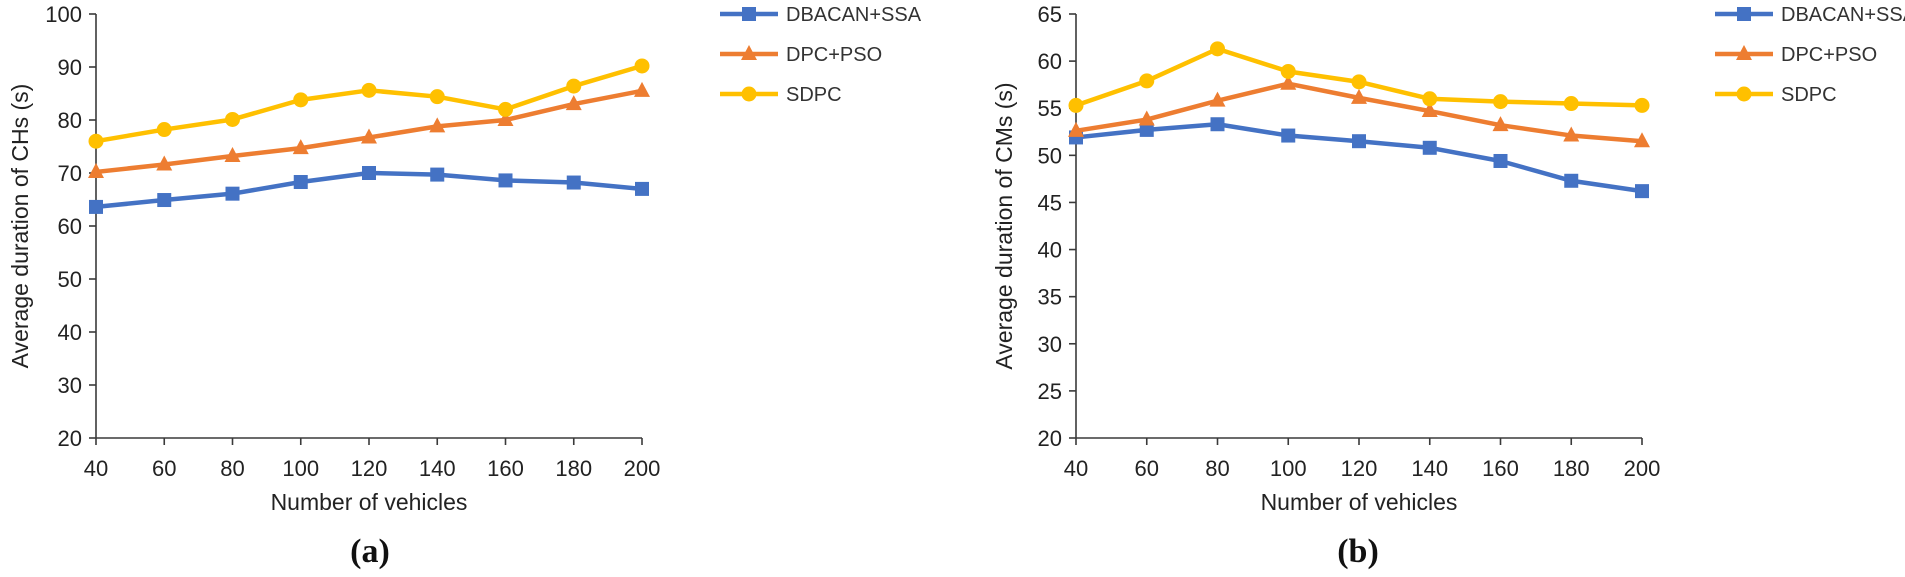 This screenshot has width=1905, height=577. What do you see at coordinates (300, 468) in the screenshot?
I see `x-tick-label: 100` at bounding box center [300, 468].